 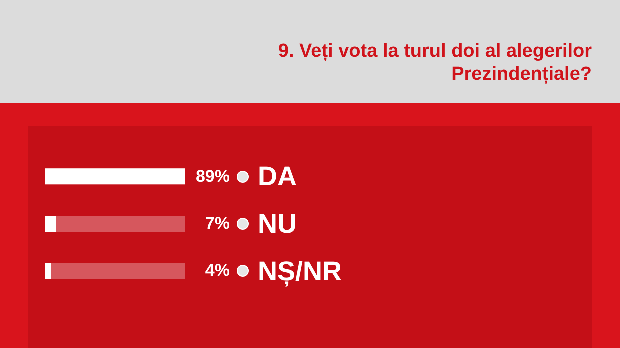 I want to click on text: 9. Veți vota la turul doi al alegerilor Prezindențiale?, so click(x=434, y=63).